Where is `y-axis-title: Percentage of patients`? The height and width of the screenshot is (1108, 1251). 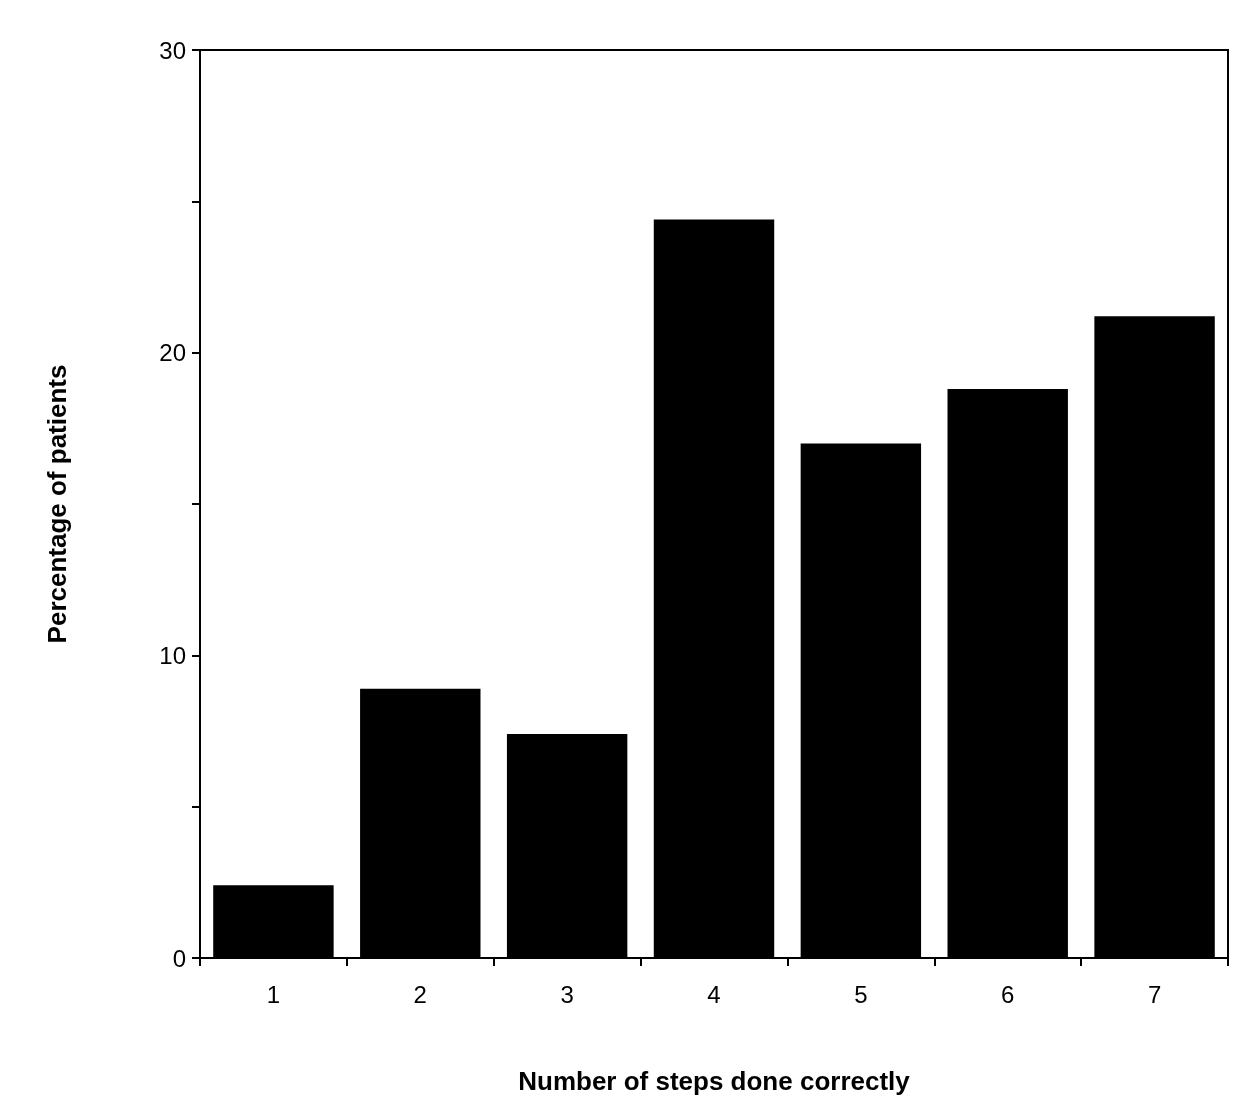 y-axis-title: Percentage of patients is located at coordinates (57, 504).